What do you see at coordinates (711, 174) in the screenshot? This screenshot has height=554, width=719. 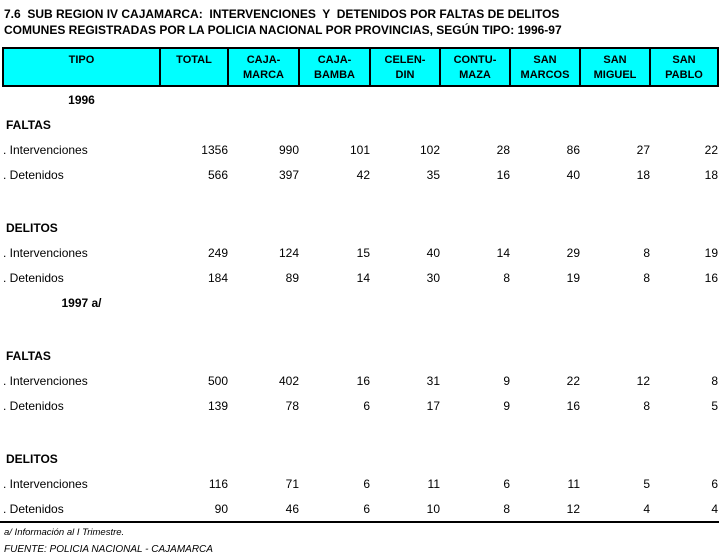 I see `cell-value: 18` at bounding box center [711, 174].